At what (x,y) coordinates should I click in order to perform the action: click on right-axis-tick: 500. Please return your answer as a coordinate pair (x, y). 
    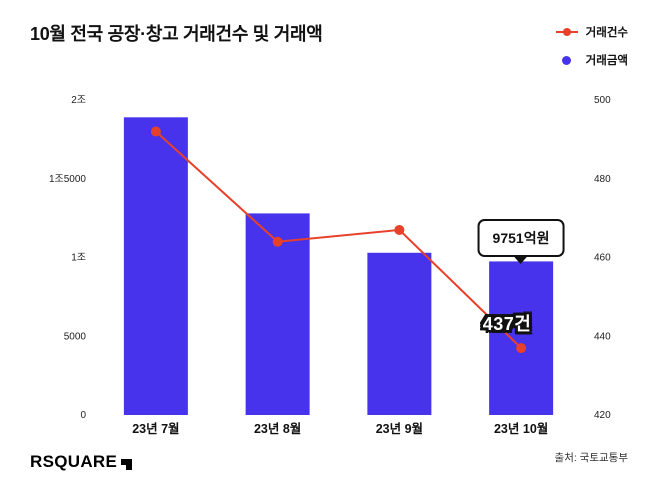
    Looking at the image, I should click on (602, 100).